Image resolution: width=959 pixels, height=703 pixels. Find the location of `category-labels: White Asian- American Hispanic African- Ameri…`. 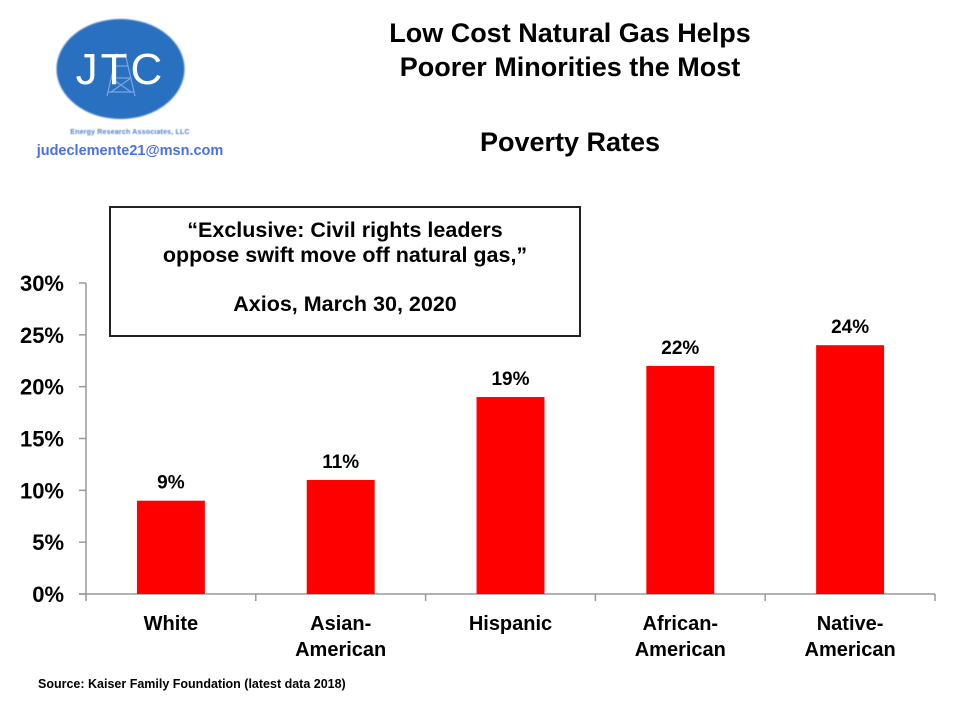

category-labels: White Asian- American Hispanic African- Ameri… is located at coordinates (520, 637).